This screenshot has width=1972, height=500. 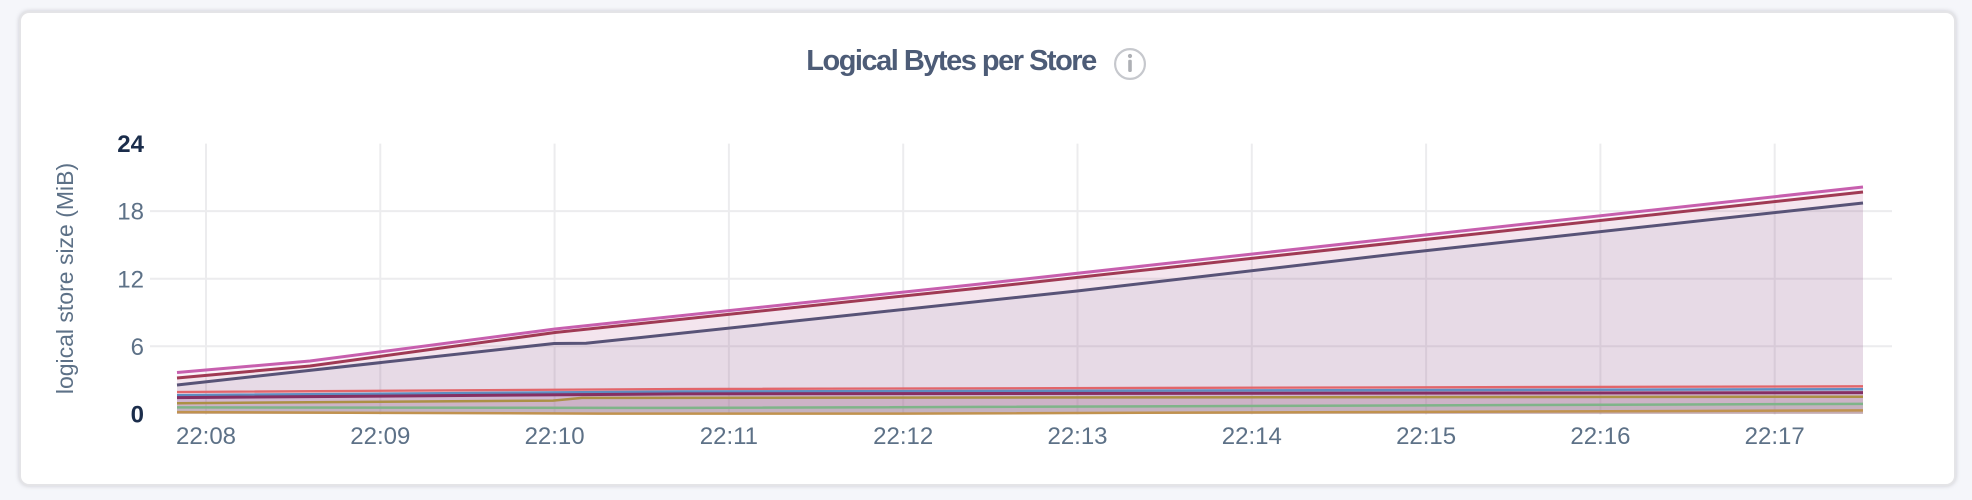 What do you see at coordinates (137, 347) in the screenshot?
I see `svg-text: 6` at bounding box center [137, 347].